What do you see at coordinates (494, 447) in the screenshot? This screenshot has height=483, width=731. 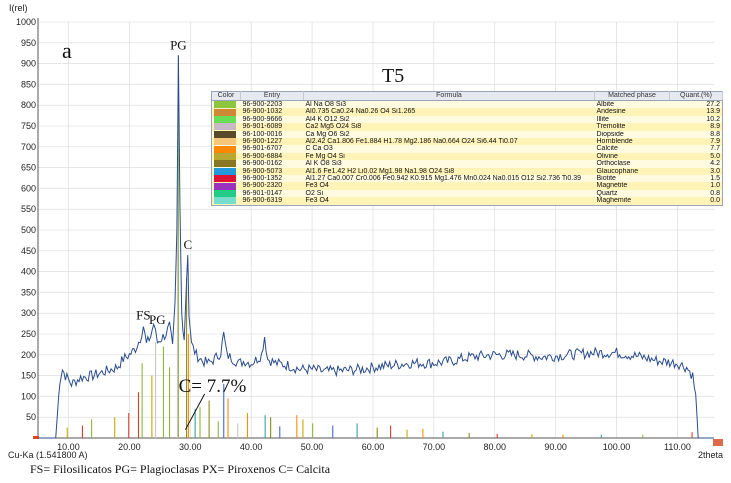 I see `x-tick-label: 80.00` at bounding box center [494, 447].